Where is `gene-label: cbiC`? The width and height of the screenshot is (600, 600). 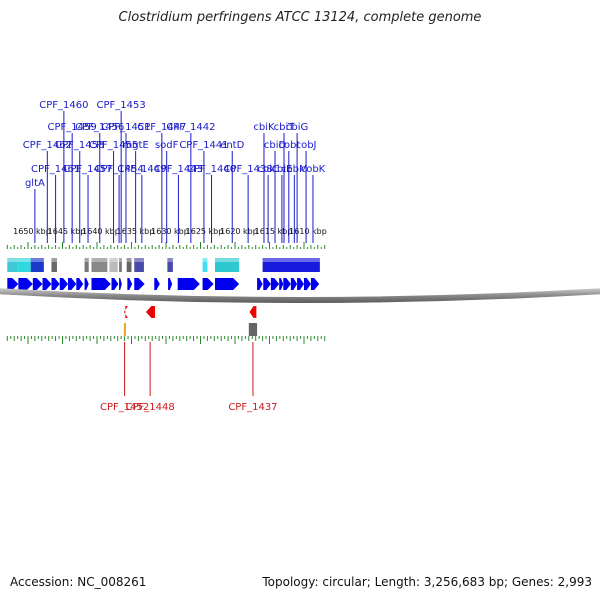 gene-label: cbiC is located at coordinates (268, 169).